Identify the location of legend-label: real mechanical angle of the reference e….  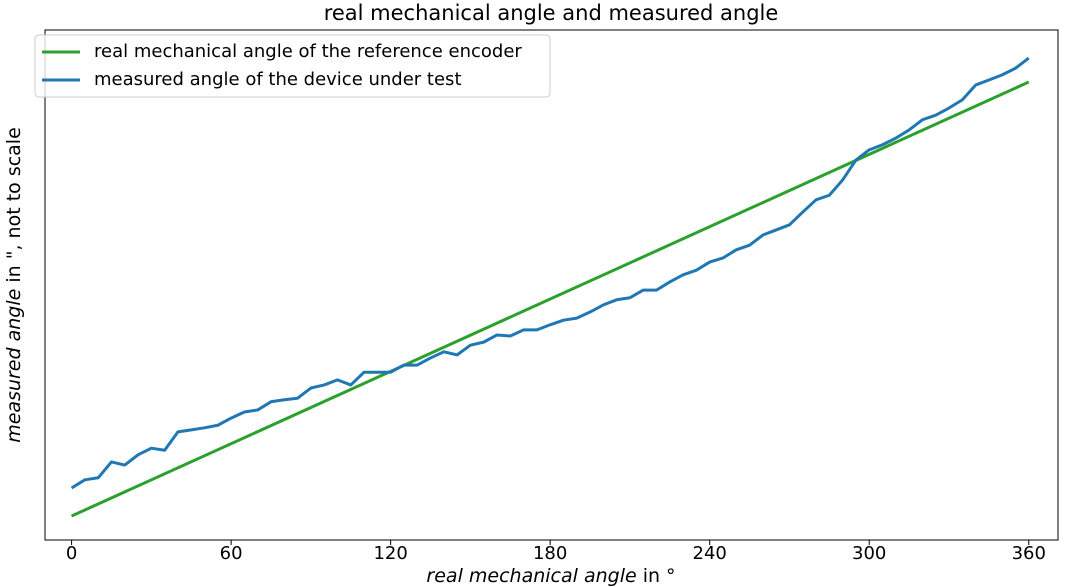
(308, 51).